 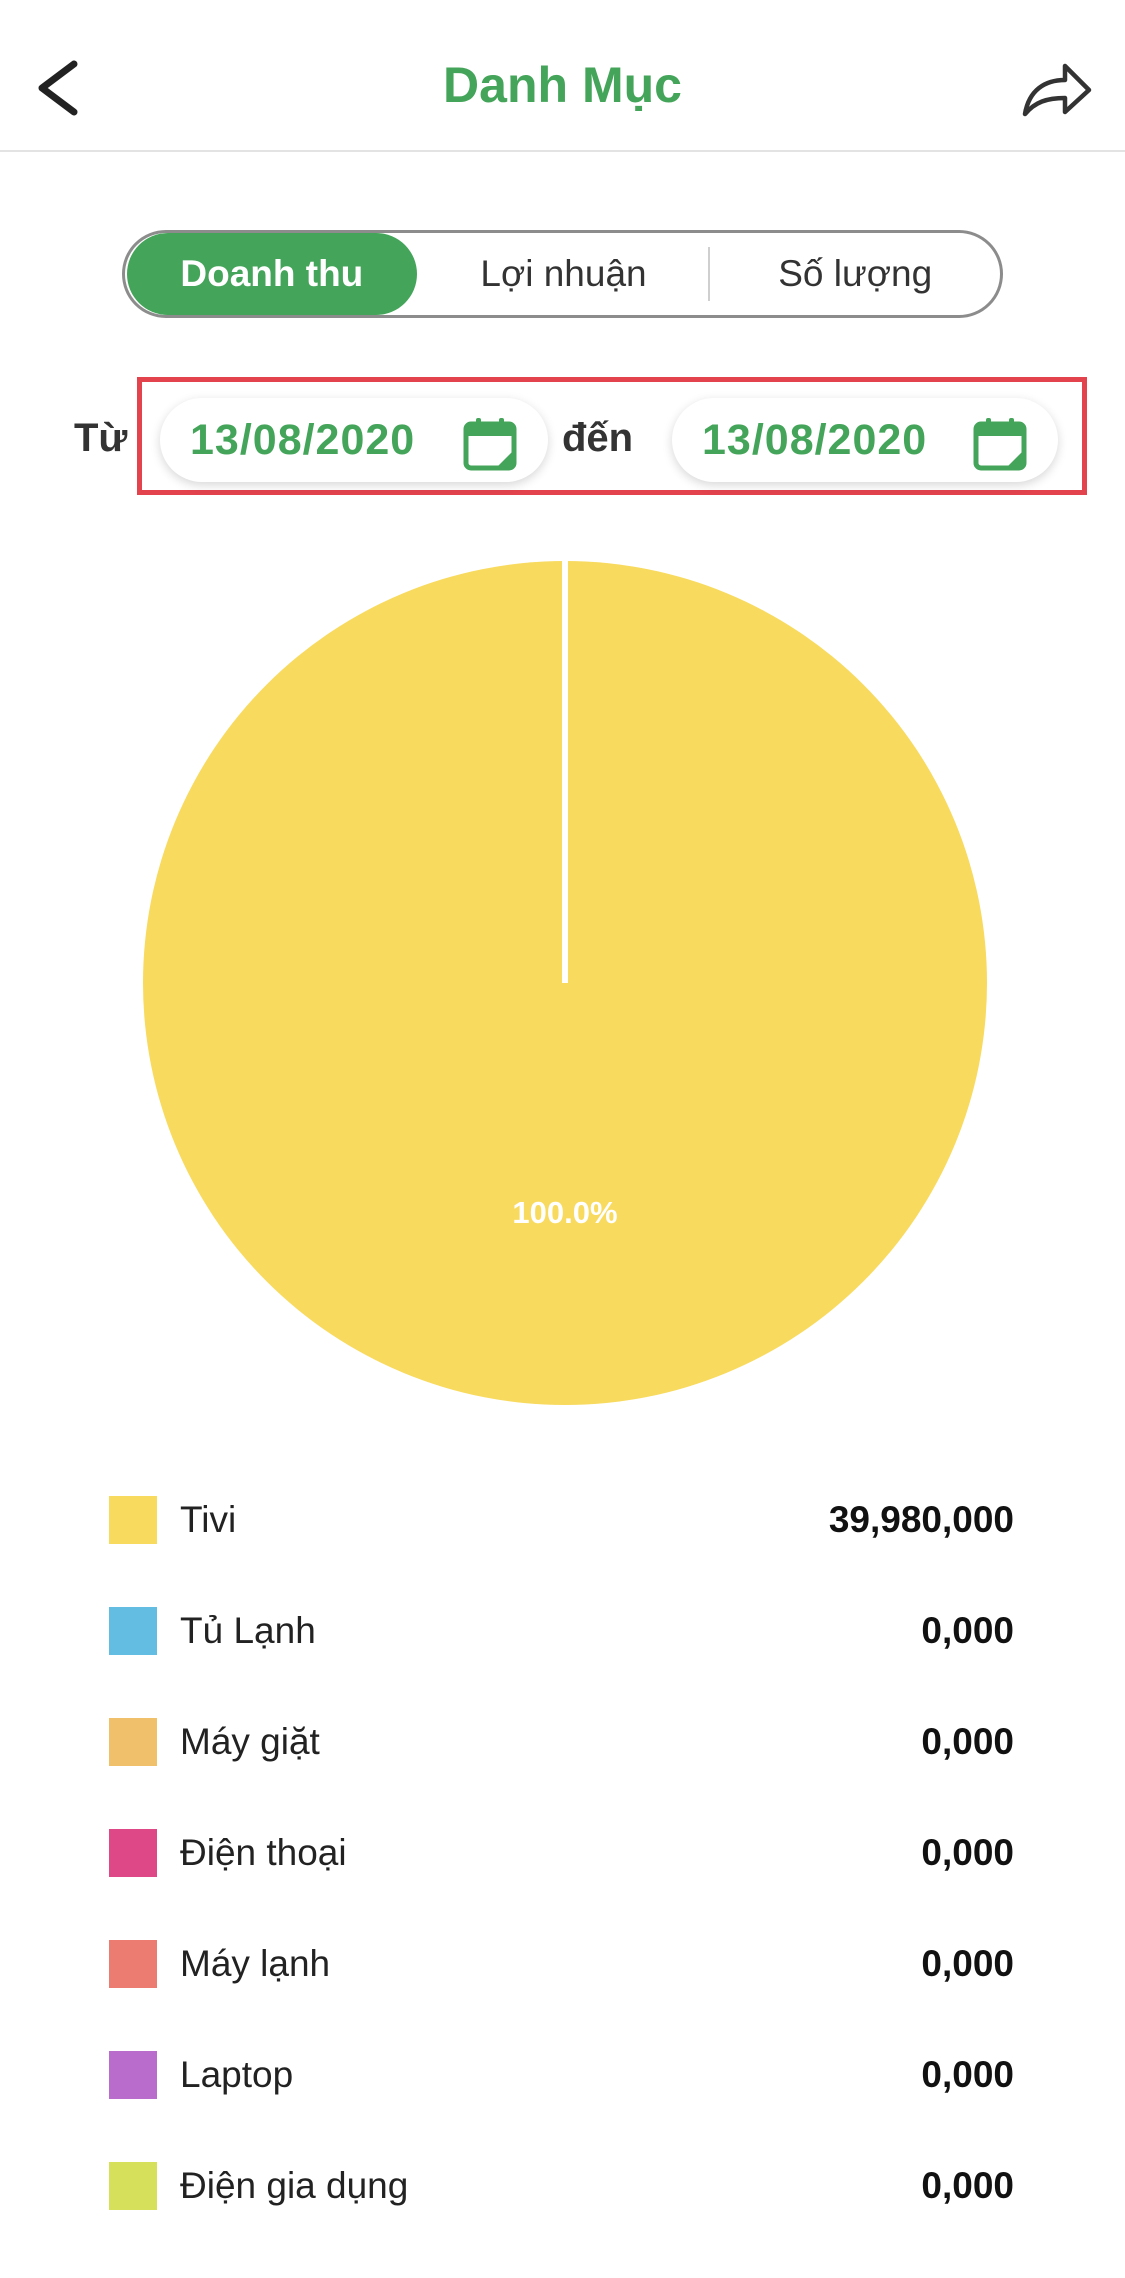 I want to click on legend-name: Tivi, so click(x=208, y=1519).